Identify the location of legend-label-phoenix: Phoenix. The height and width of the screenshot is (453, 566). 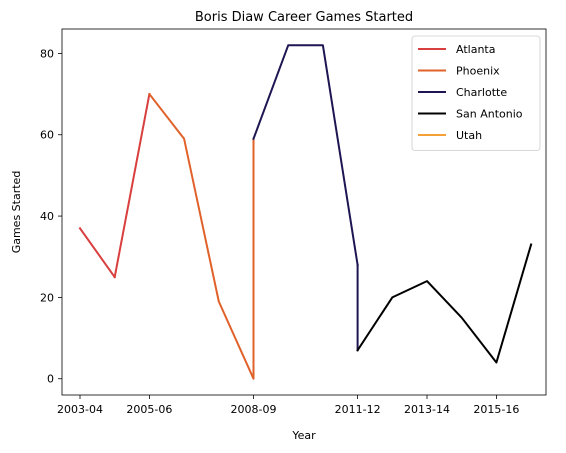
(478, 71).